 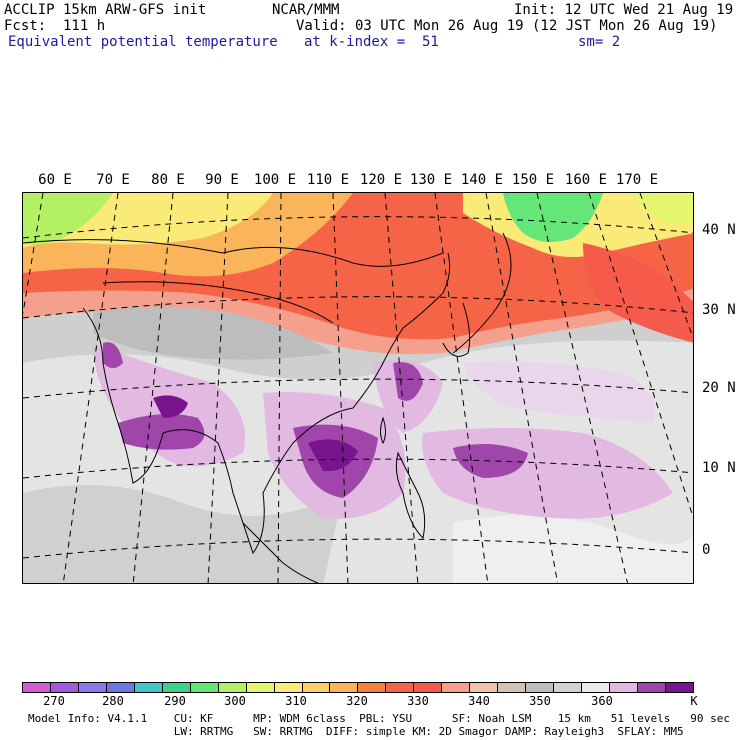 What do you see at coordinates (55, 180) in the screenshot?
I see `lon-label: 60 E` at bounding box center [55, 180].